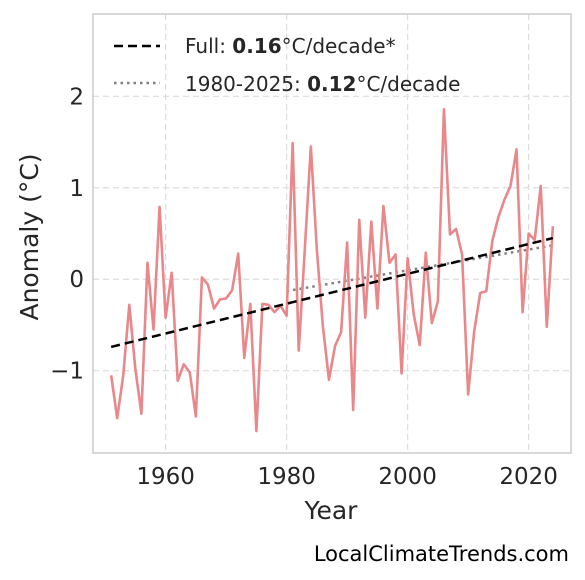  Describe the element at coordinates (165, 477) in the screenshot. I see `x-tick-label: 1960` at that location.